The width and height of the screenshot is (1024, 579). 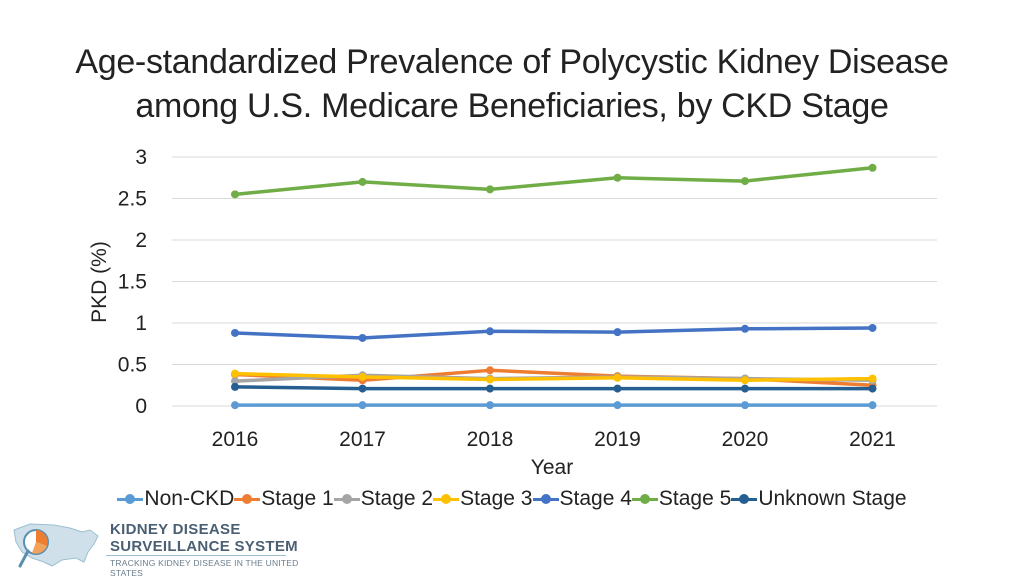 What do you see at coordinates (235, 439) in the screenshot?
I see `x-tick-label: 2016` at bounding box center [235, 439].